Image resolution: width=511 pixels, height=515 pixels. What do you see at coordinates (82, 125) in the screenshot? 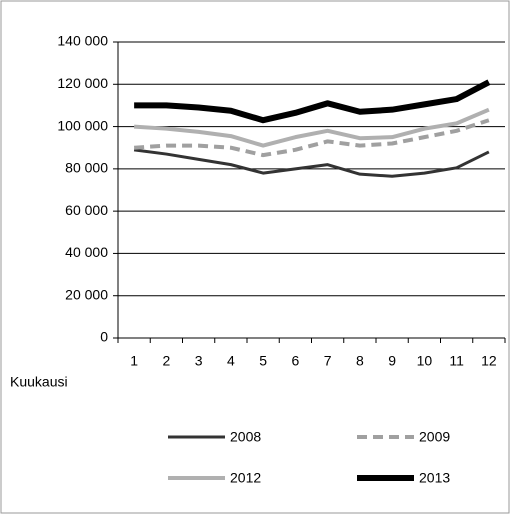
I see `y-tick-label: 100 000` at bounding box center [82, 125].